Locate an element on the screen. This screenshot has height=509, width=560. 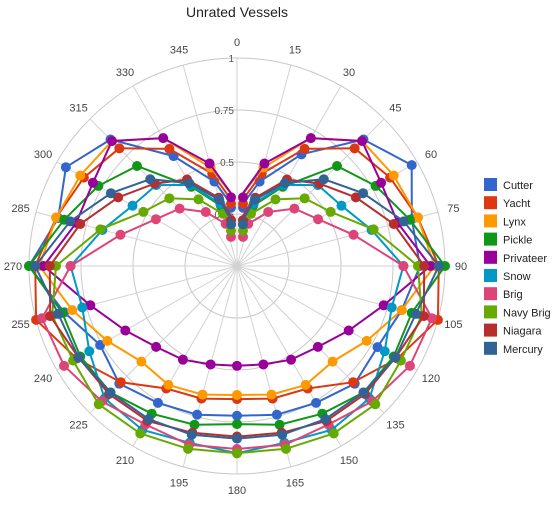
angle-tick-label: 270 is located at coordinates (13, 267).